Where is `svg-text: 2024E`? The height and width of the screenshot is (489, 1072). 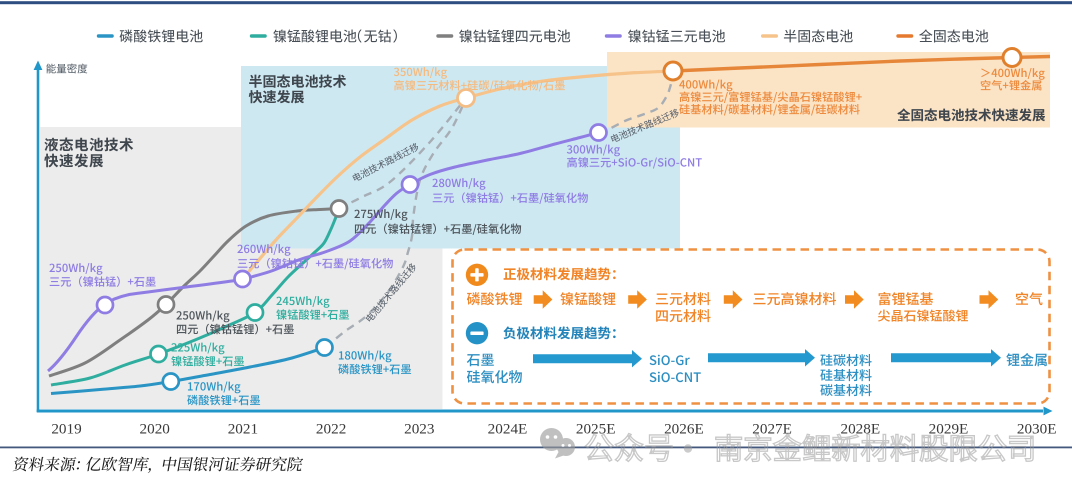
svg-text: 2024E is located at coordinates (508, 429).